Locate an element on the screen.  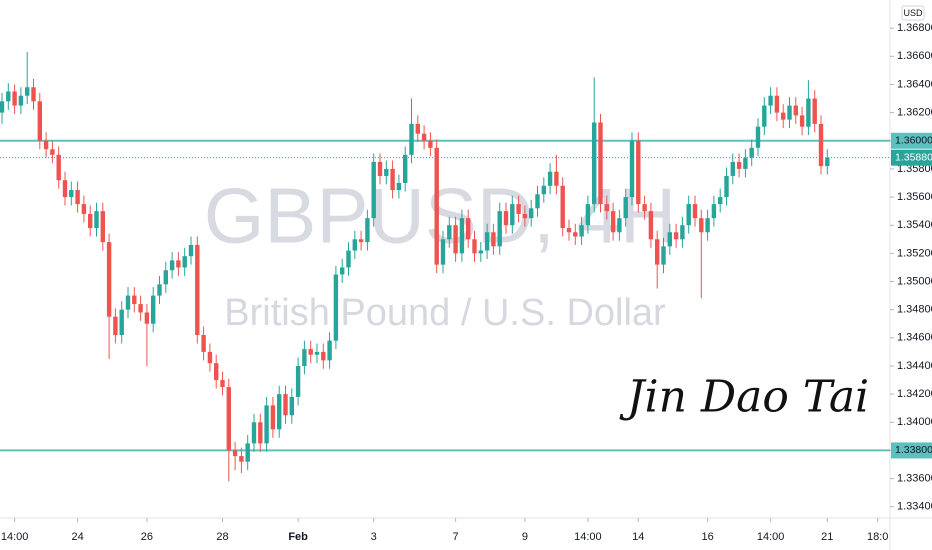
x-tick-label: 18:0 is located at coordinates (877, 537).